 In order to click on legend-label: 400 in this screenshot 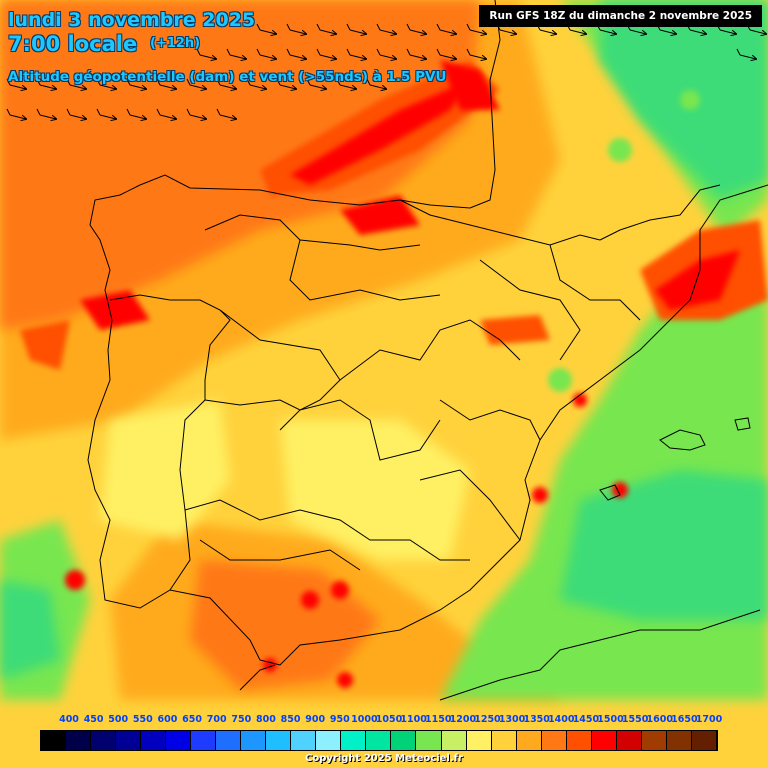, I will do `click(69, 719)`.